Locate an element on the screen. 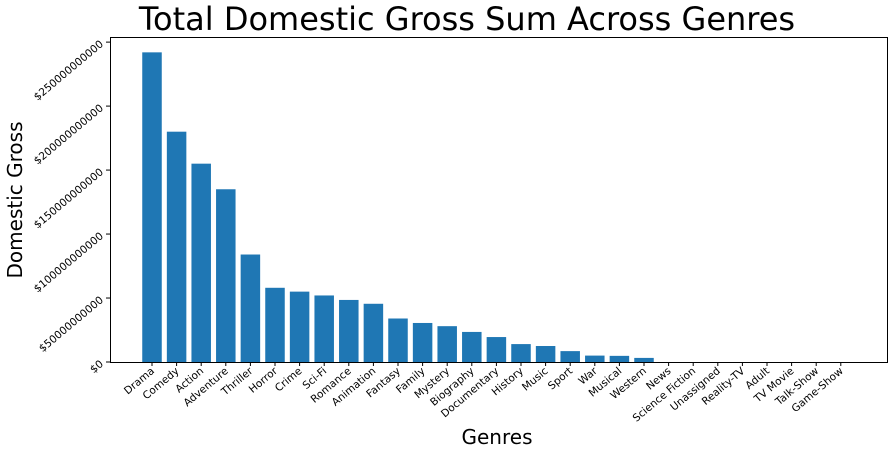 This screenshot has width=895, height=455. bar-mystery is located at coordinates (447, 344).